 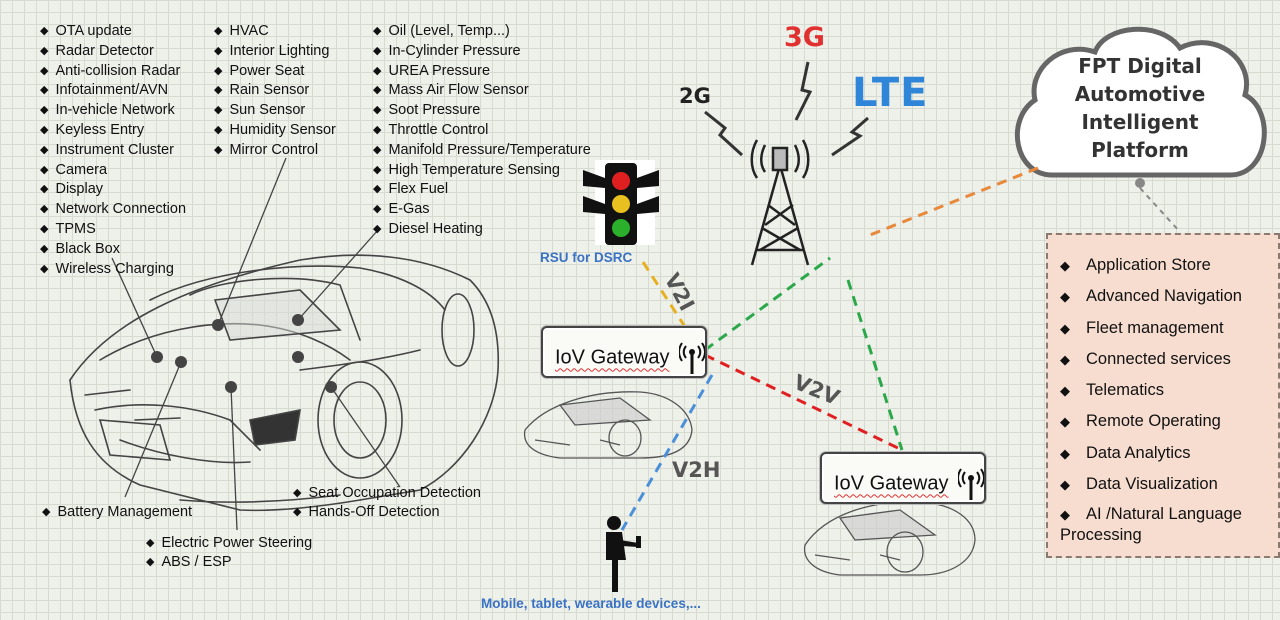 I want to click on v2v-link, so click(x=803, y=402).